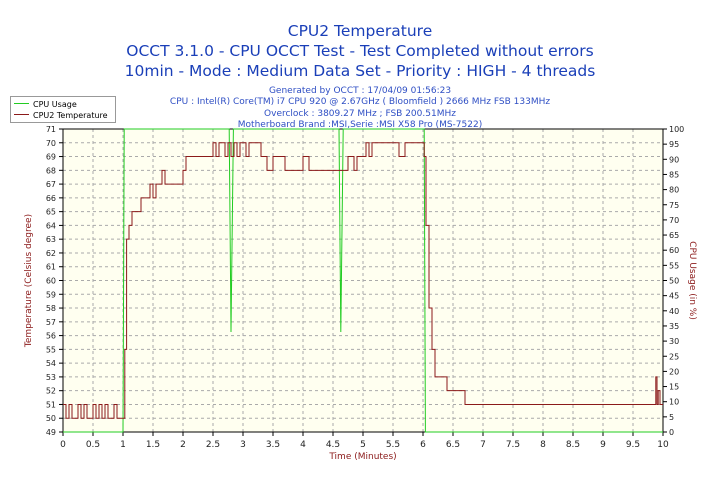 The width and height of the screenshot is (720, 480). What do you see at coordinates (453, 445) in the screenshot?
I see `x-tick-label: 6.5` at bounding box center [453, 445].